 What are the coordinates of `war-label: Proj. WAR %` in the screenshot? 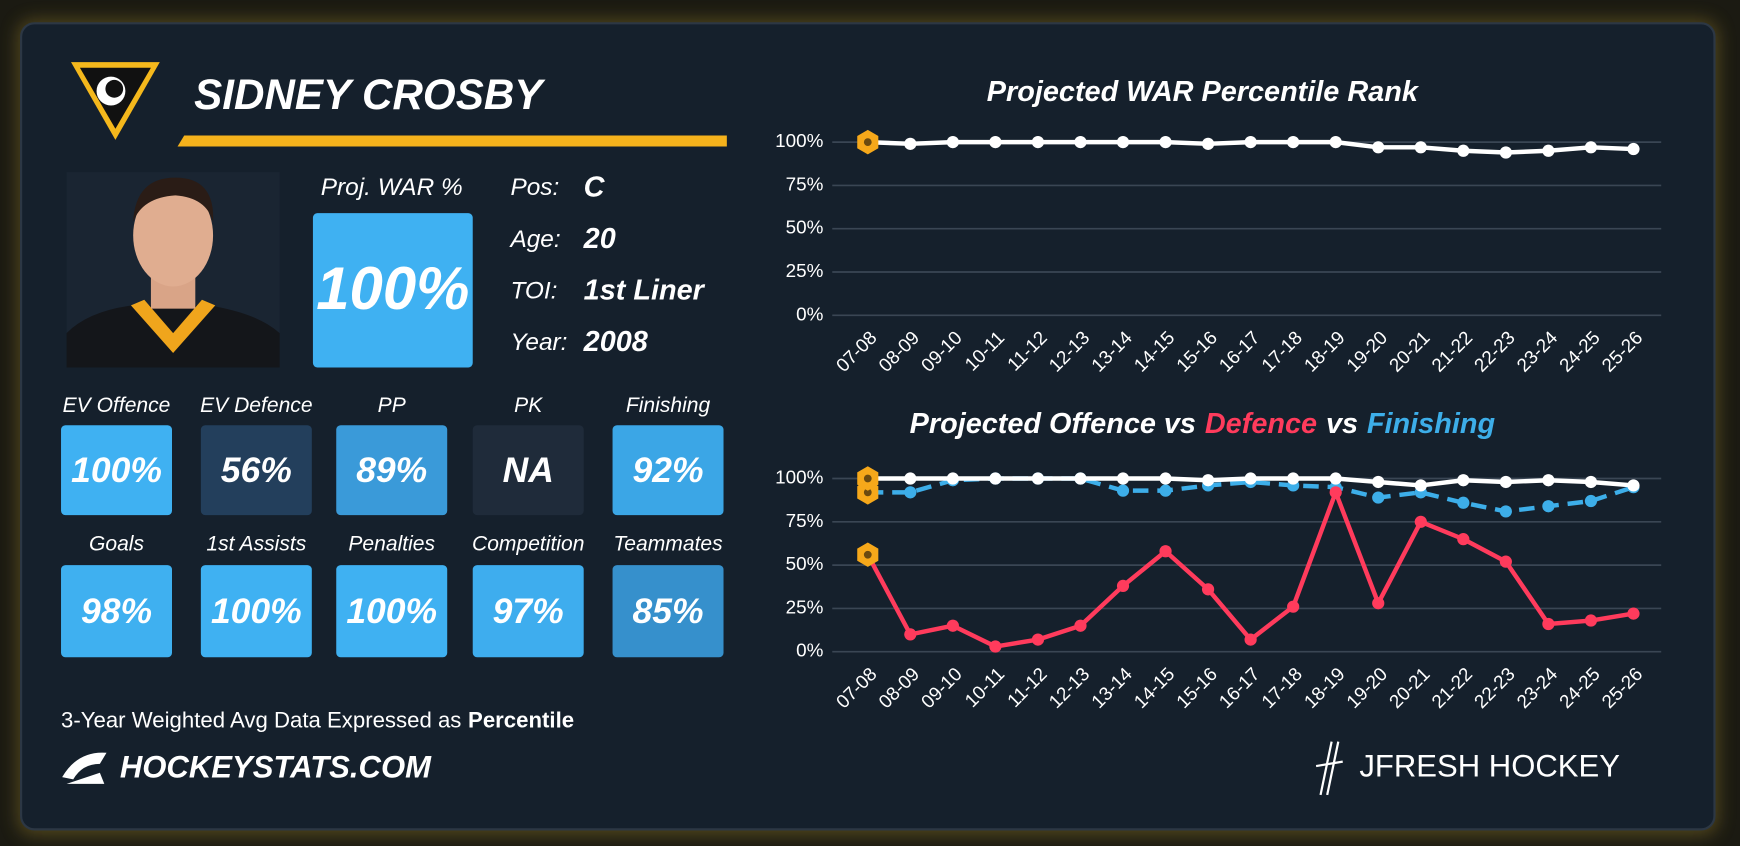 It's located at (392, 187).